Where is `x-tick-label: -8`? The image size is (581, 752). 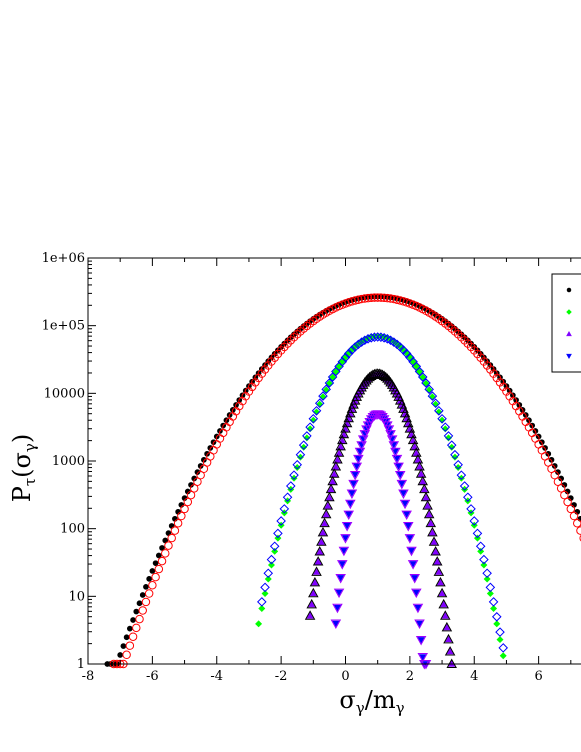 x-tick-label: -8 is located at coordinates (88, 676).